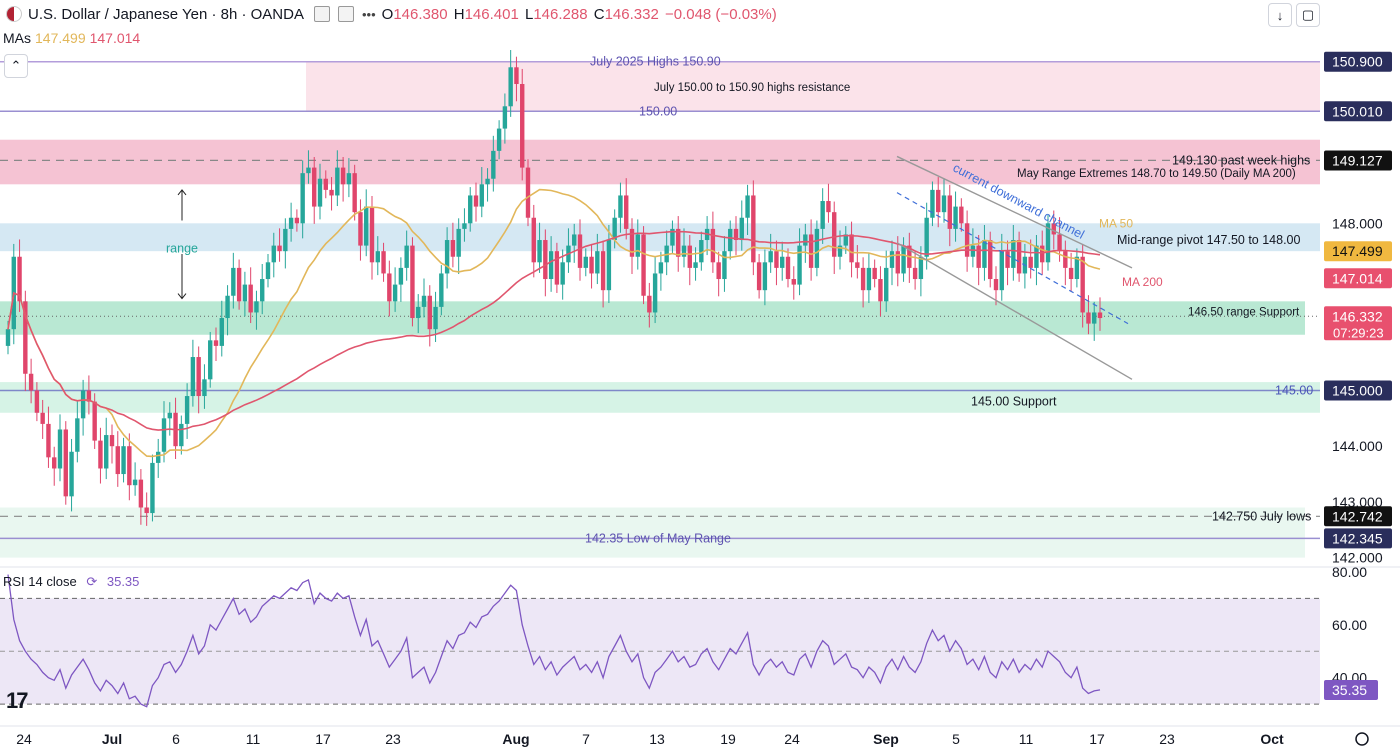  I want to click on price-tag-label: 149.127, so click(1357, 161).